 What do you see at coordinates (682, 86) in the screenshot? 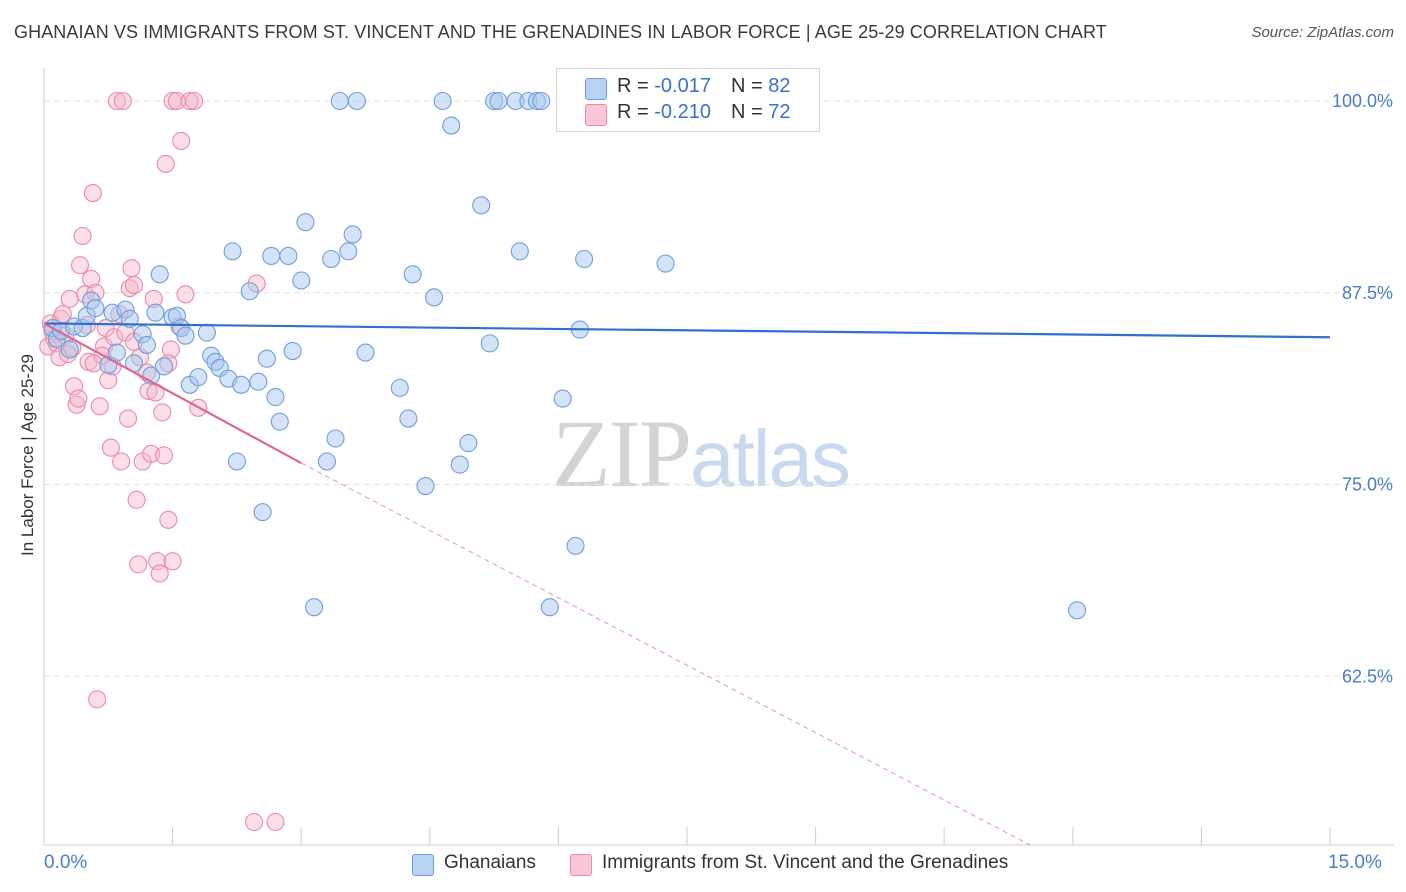
I see `r-value: -0.017` at bounding box center [682, 86].